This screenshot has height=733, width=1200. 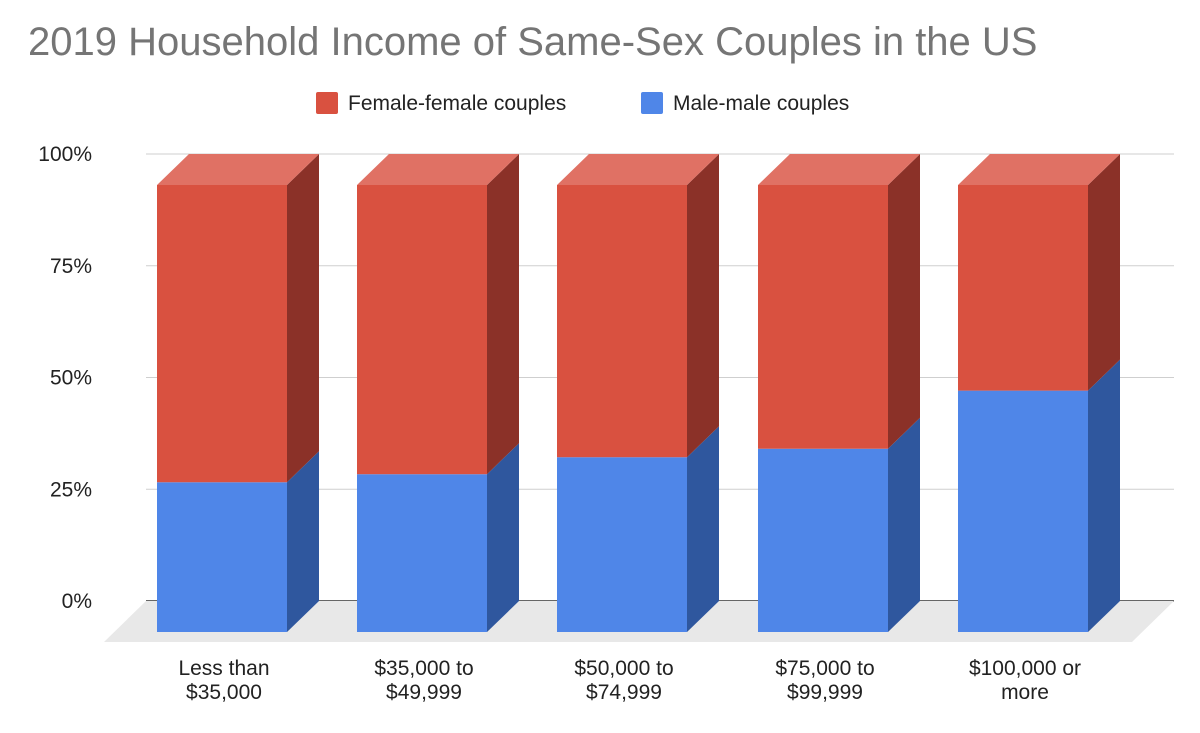 I want to click on y-tick-label: 50%, so click(x=71, y=378).